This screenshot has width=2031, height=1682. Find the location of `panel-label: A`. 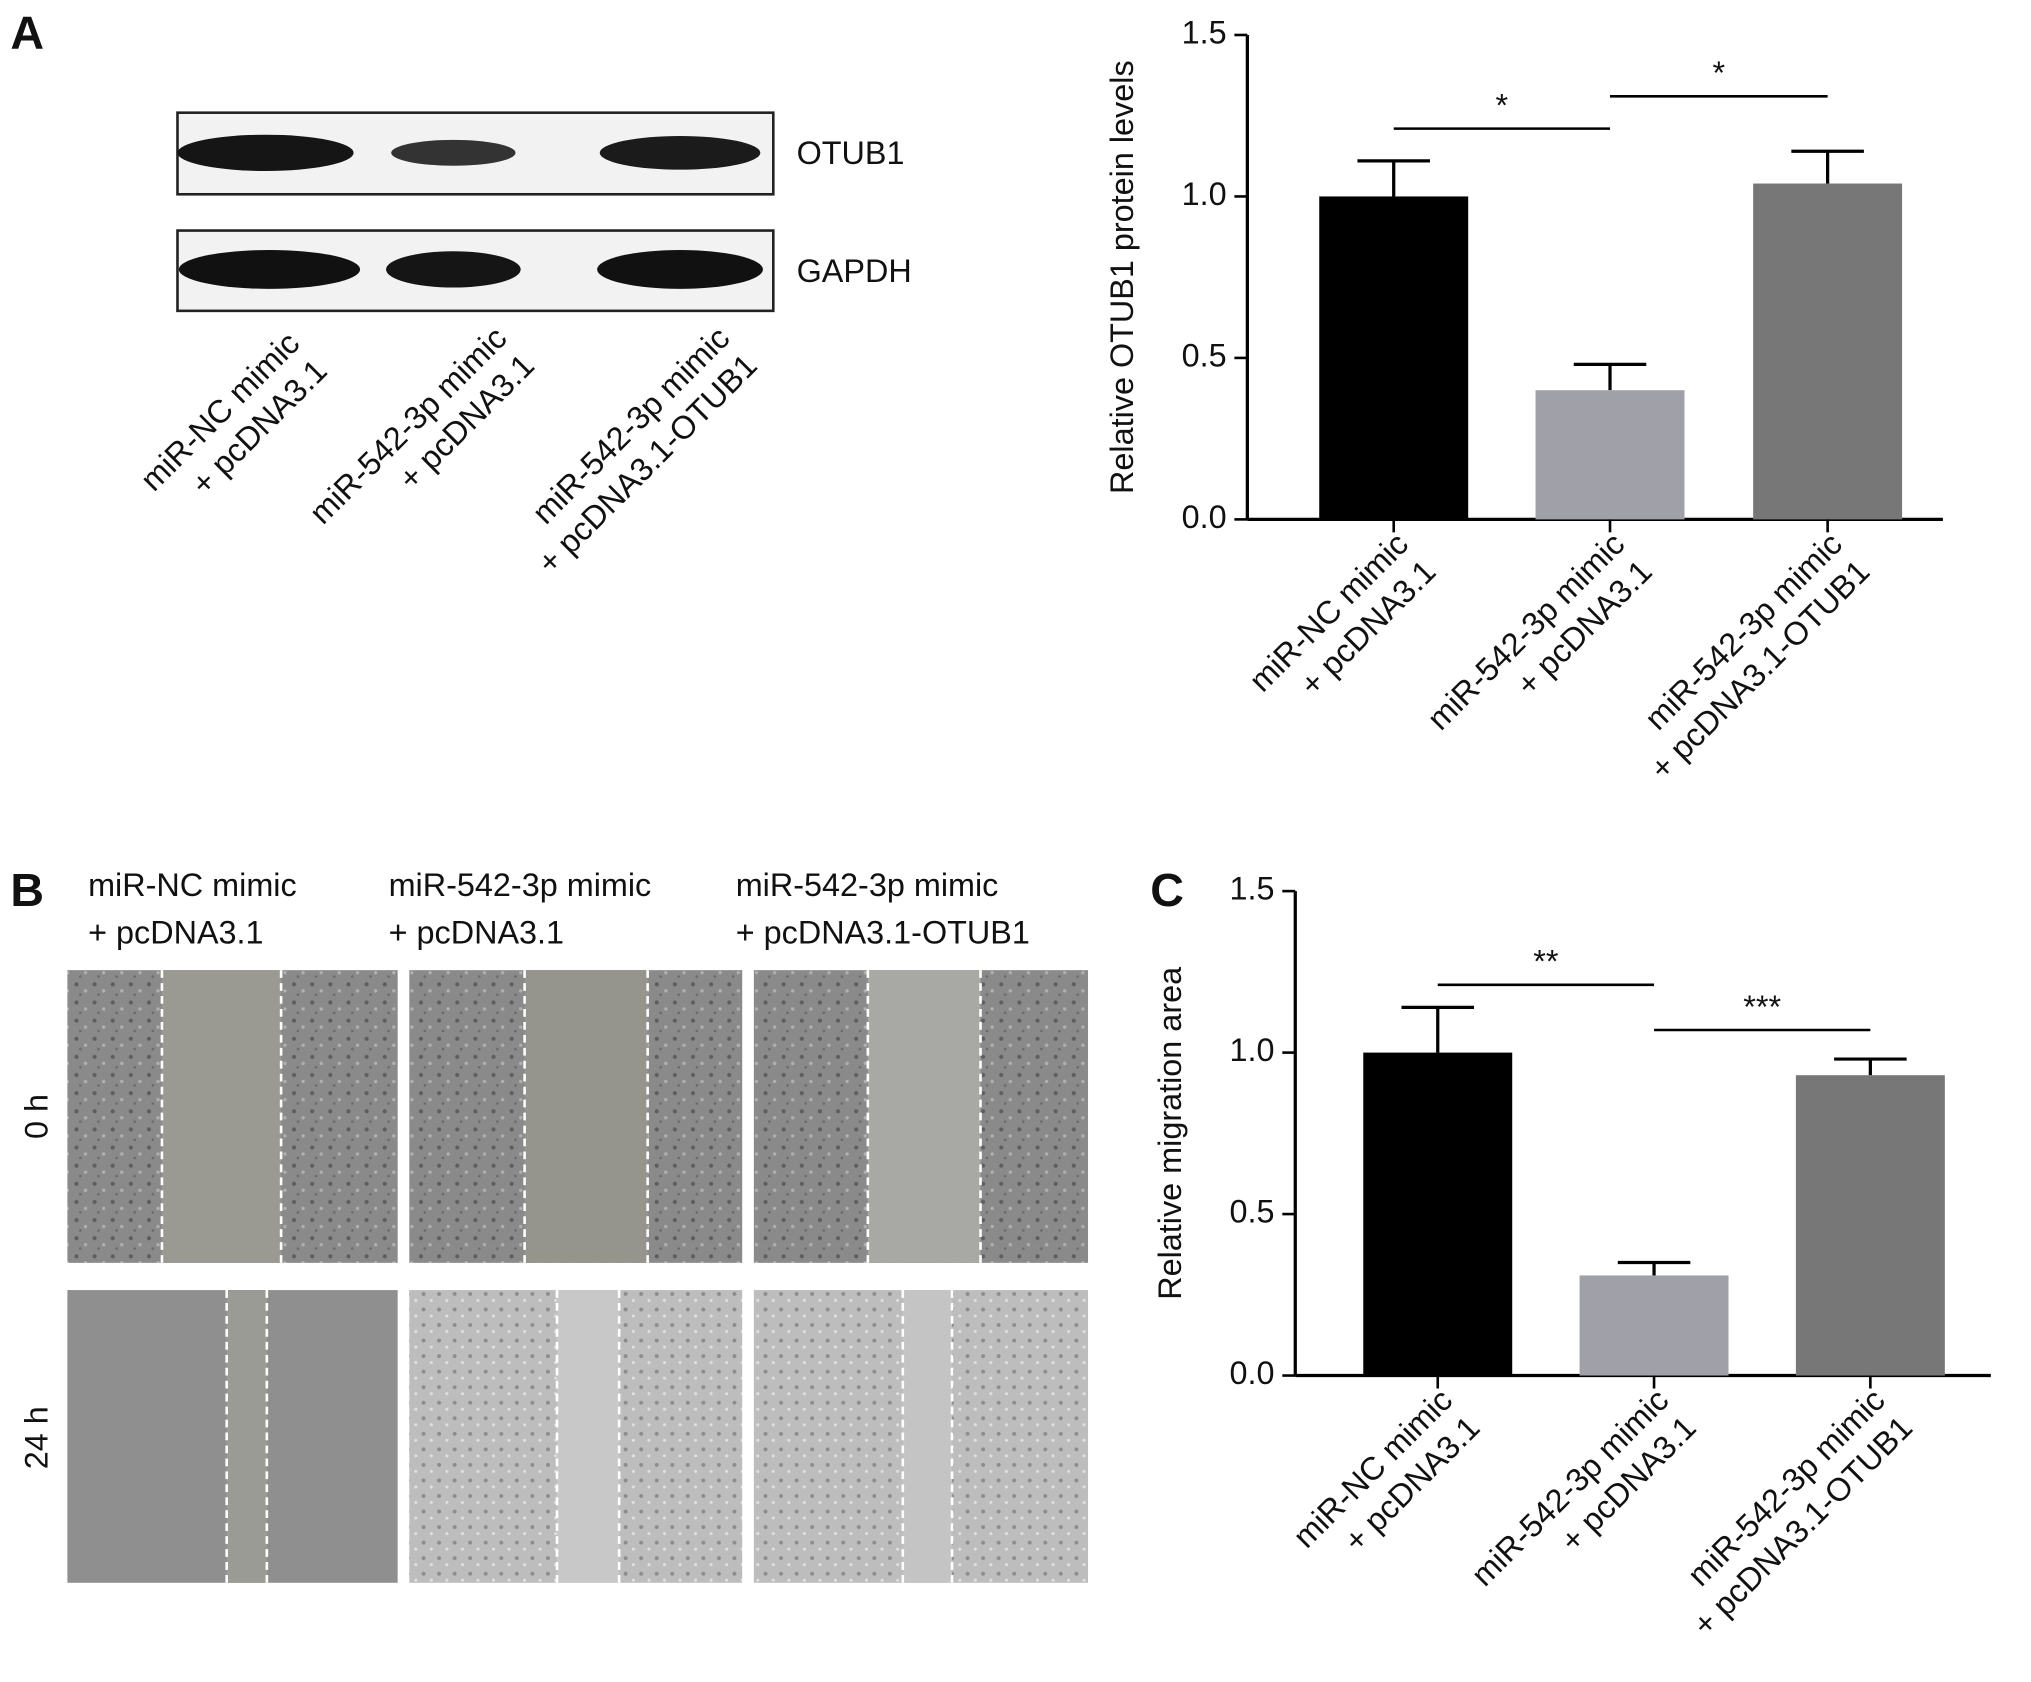

panel-label: A is located at coordinates (27, 33).